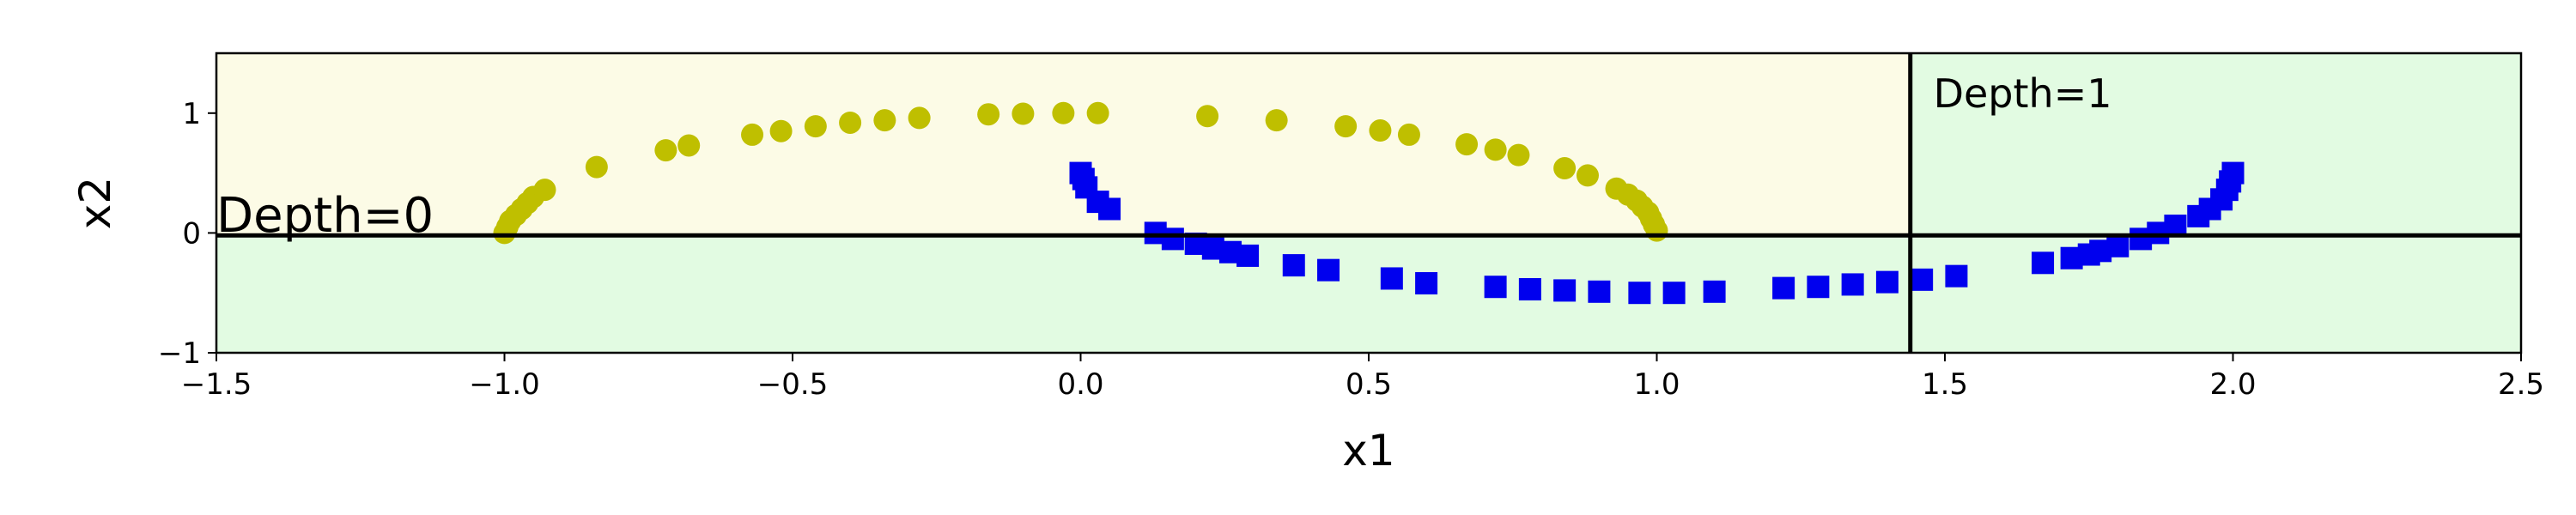  Describe the element at coordinates (505, 384) in the screenshot. I see `x-tick-label: −1.0` at that location.